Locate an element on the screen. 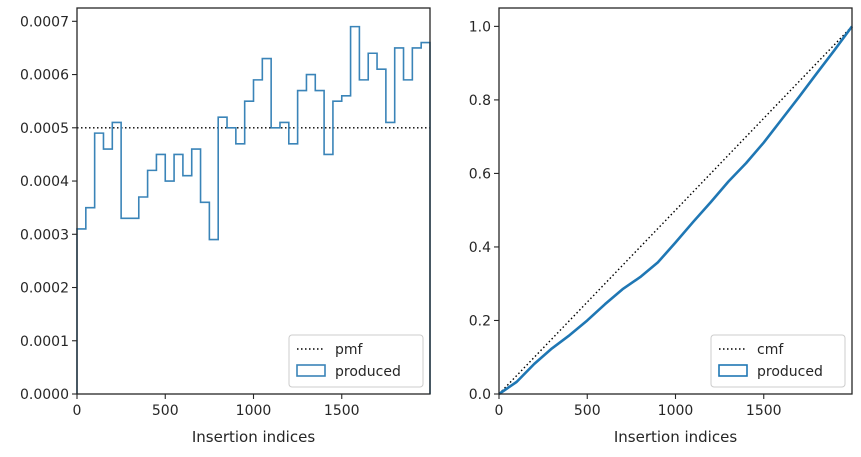  y-tick-label: 0.0005 is located at coordinates (44, 129).